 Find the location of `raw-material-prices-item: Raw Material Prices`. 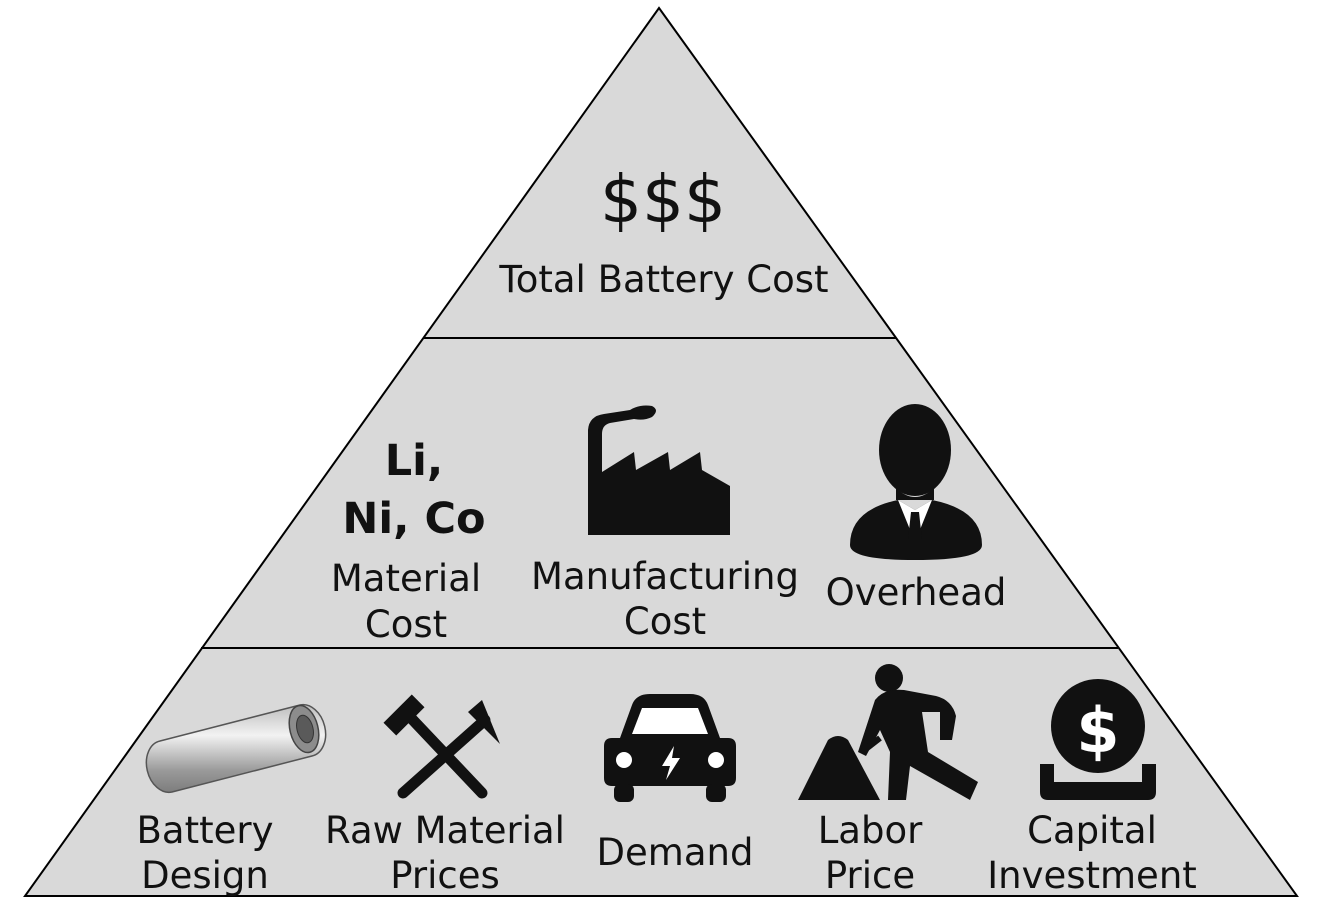

raw-material-prices-item: Raw Material Prices is located at coordinates (445, 795).